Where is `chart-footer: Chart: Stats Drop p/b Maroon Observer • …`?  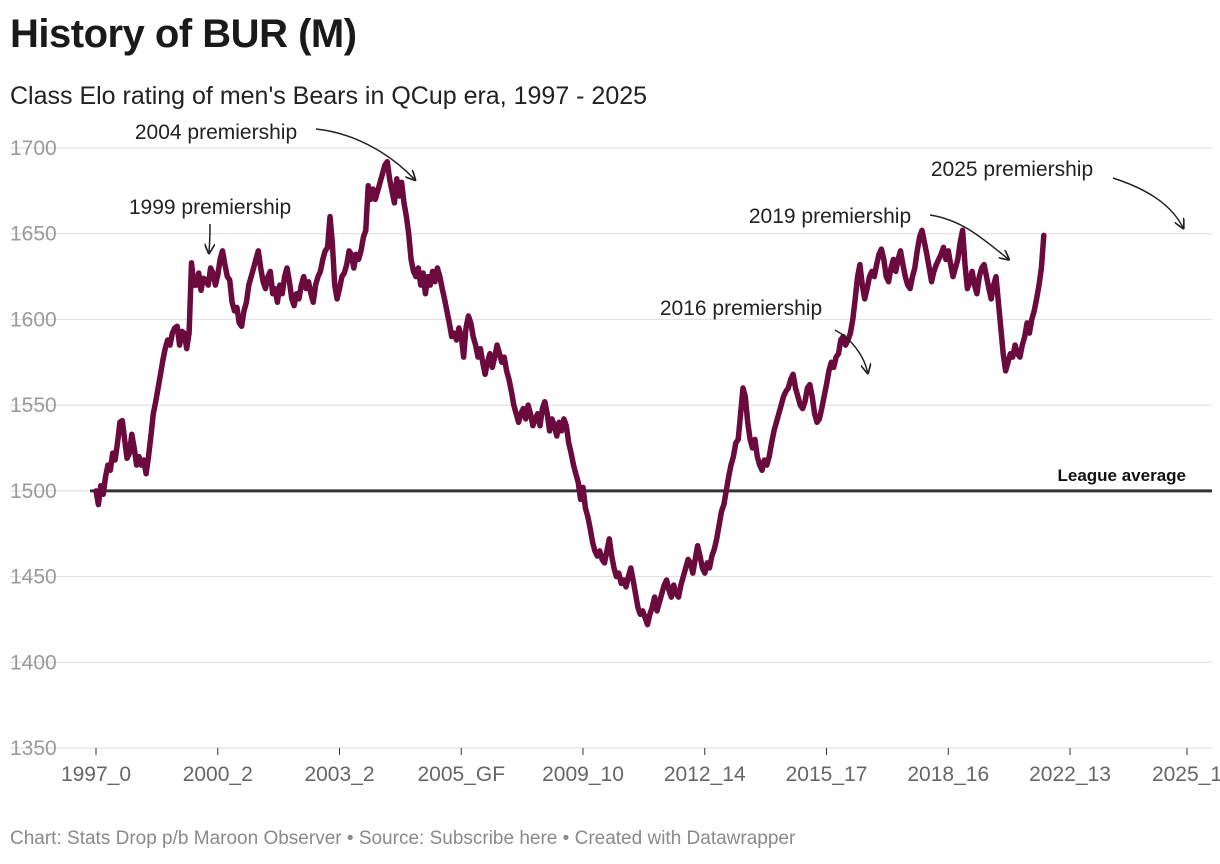 chart-footer: Chart: Stats Drop p/b Maroon Observer • … is located at coordinates (402, 839).